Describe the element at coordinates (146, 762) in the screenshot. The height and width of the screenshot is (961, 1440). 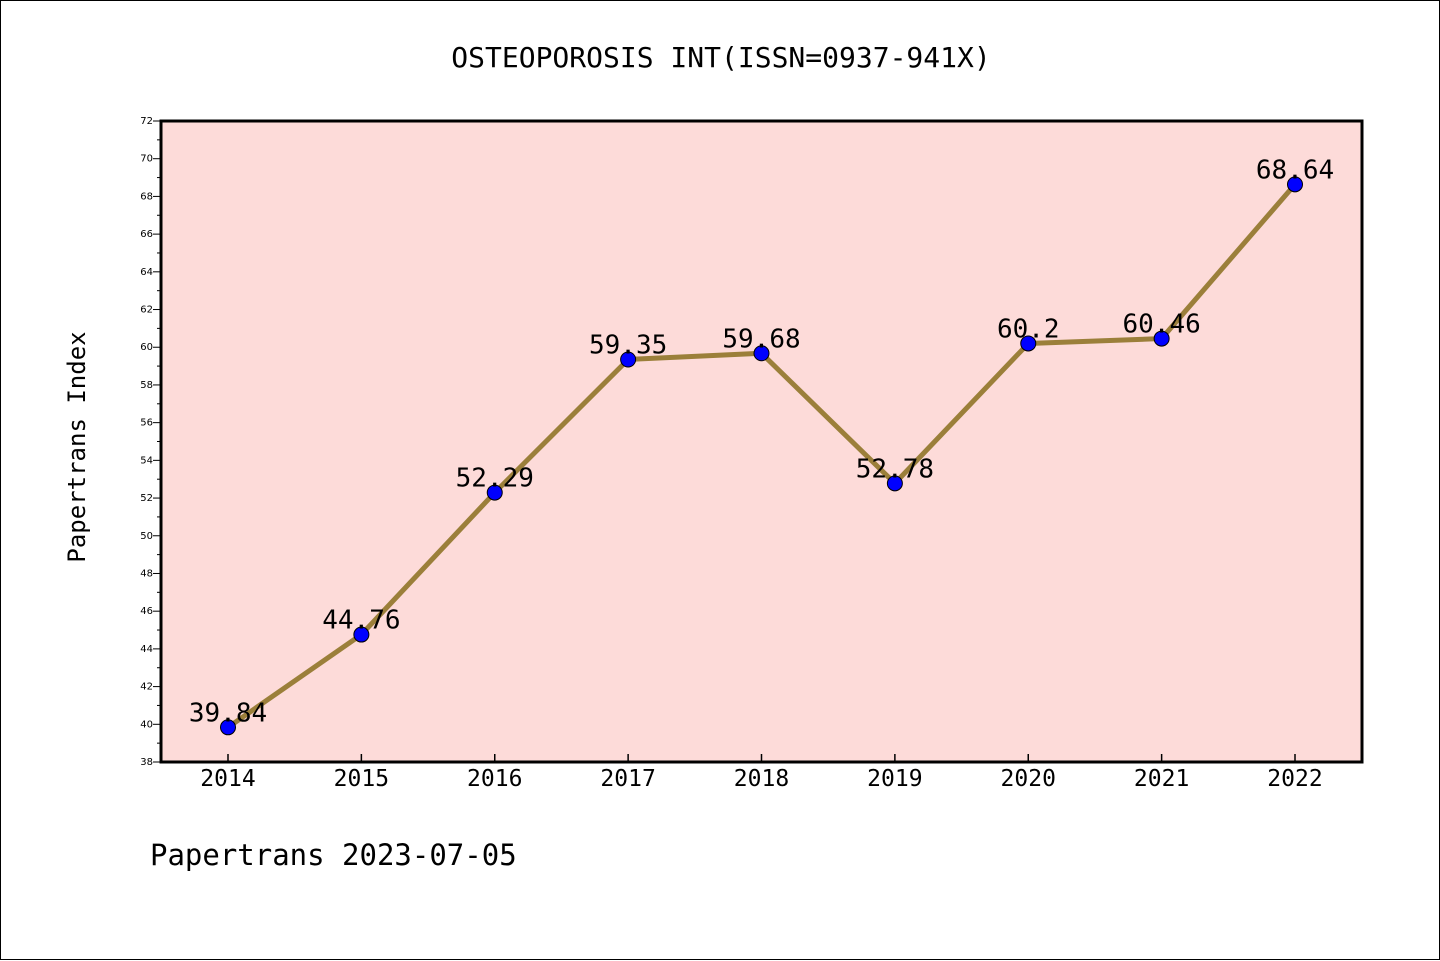
I see `y-tick-label: 38` at that location.